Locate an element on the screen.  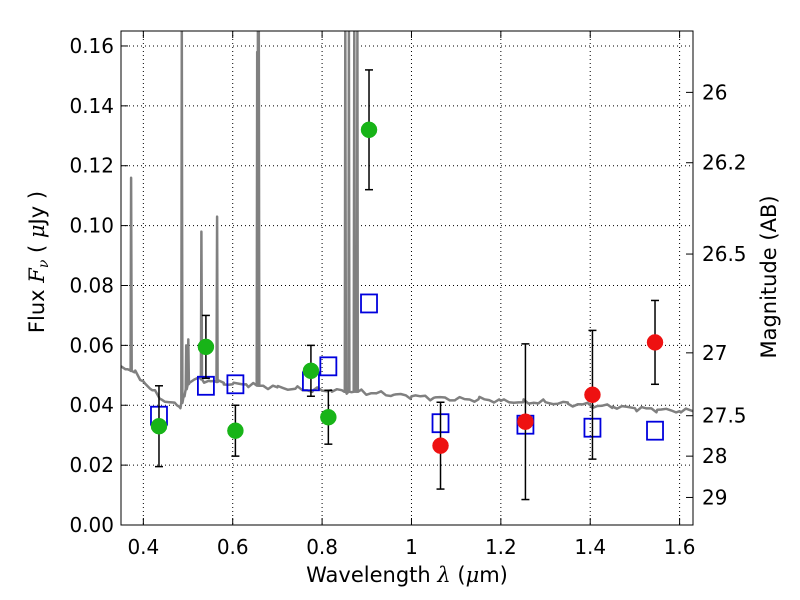
x-tick-label: 1.6 is located at coordinates (680, 547).